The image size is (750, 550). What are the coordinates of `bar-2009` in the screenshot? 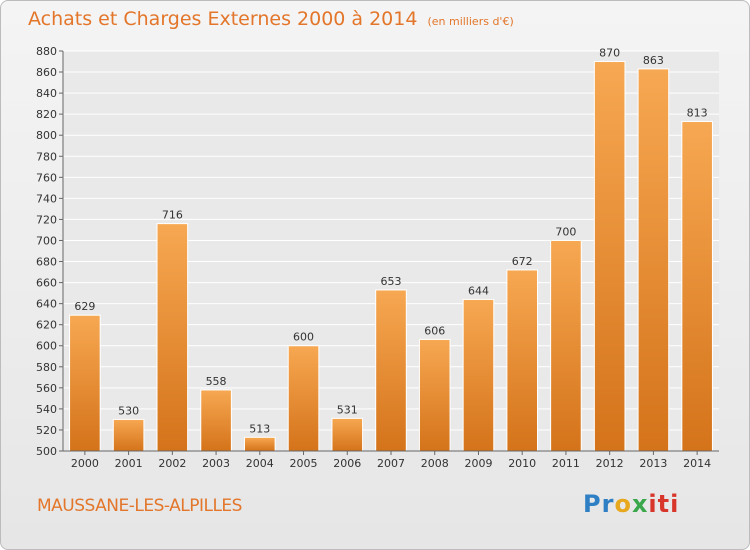 It's located at (478, 375).